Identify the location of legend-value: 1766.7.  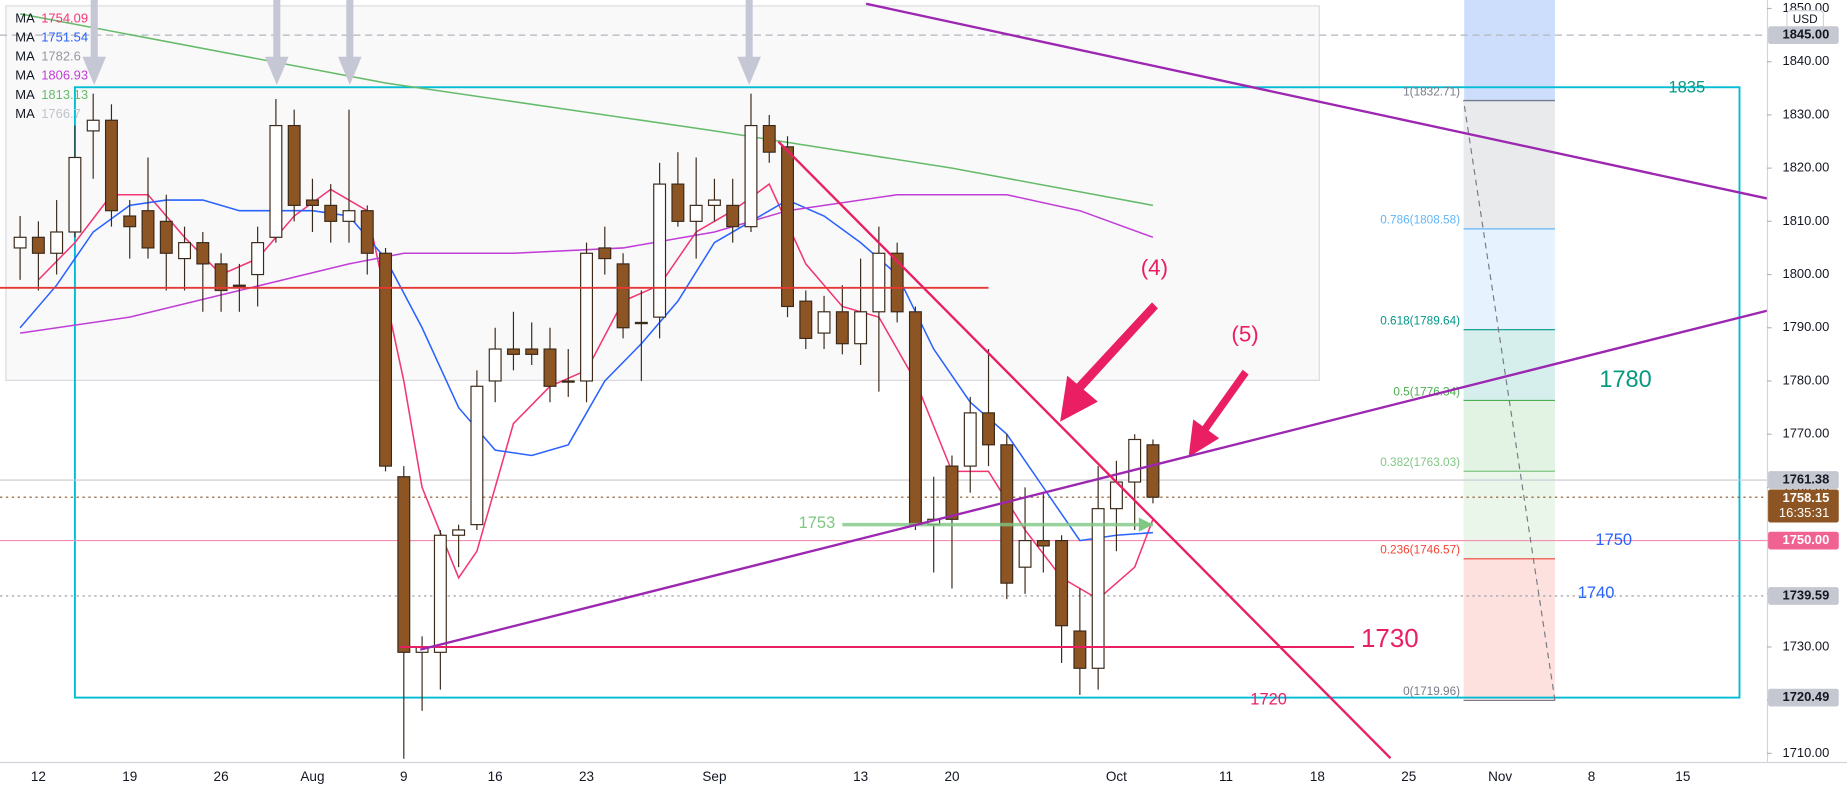
(61, 113).